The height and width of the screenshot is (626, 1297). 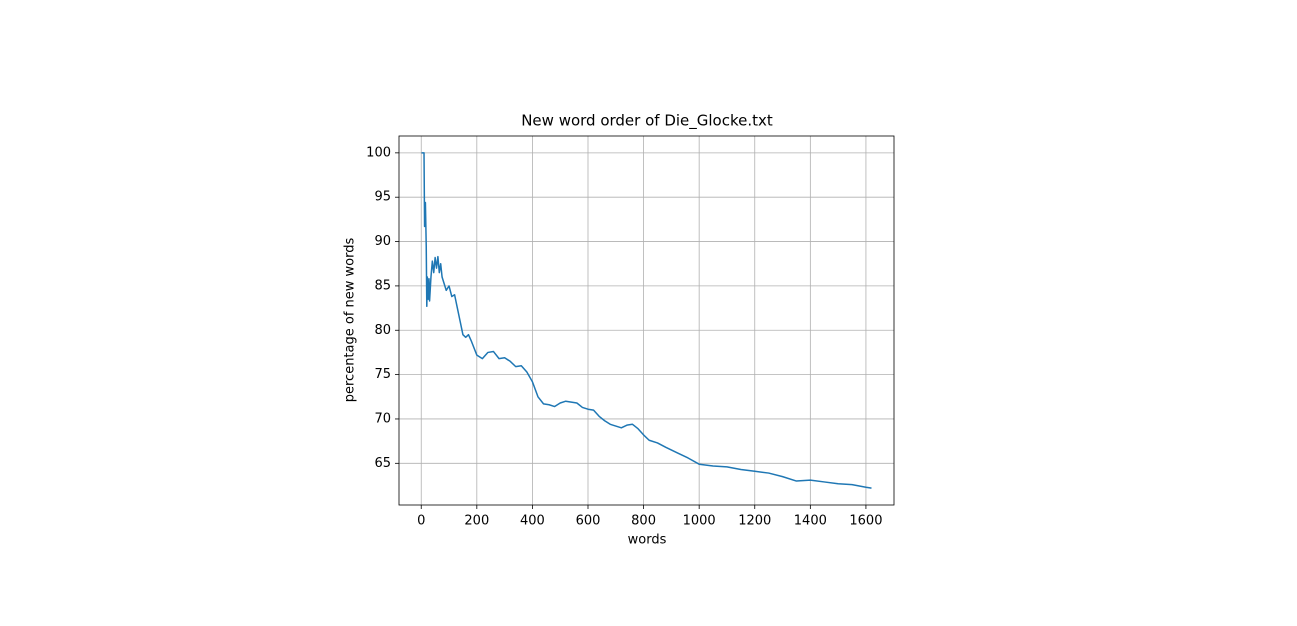 I want to click on y-axis-label: percentage of new words, so click(x=350, y=320).